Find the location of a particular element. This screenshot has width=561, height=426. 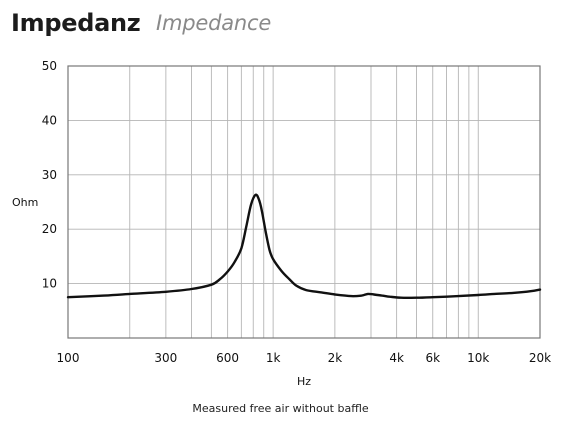

x-axis-label: Hz is located at coordinates (304, 381).